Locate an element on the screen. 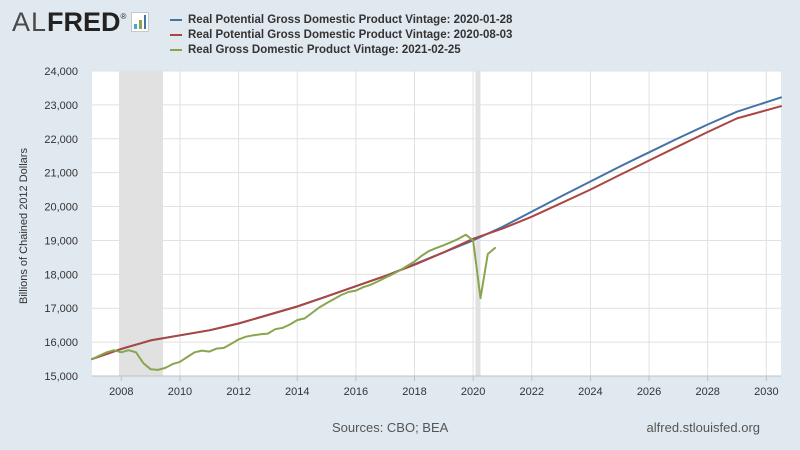  y-tick-label-9: 24,000 is located at coordinates (61, 72).